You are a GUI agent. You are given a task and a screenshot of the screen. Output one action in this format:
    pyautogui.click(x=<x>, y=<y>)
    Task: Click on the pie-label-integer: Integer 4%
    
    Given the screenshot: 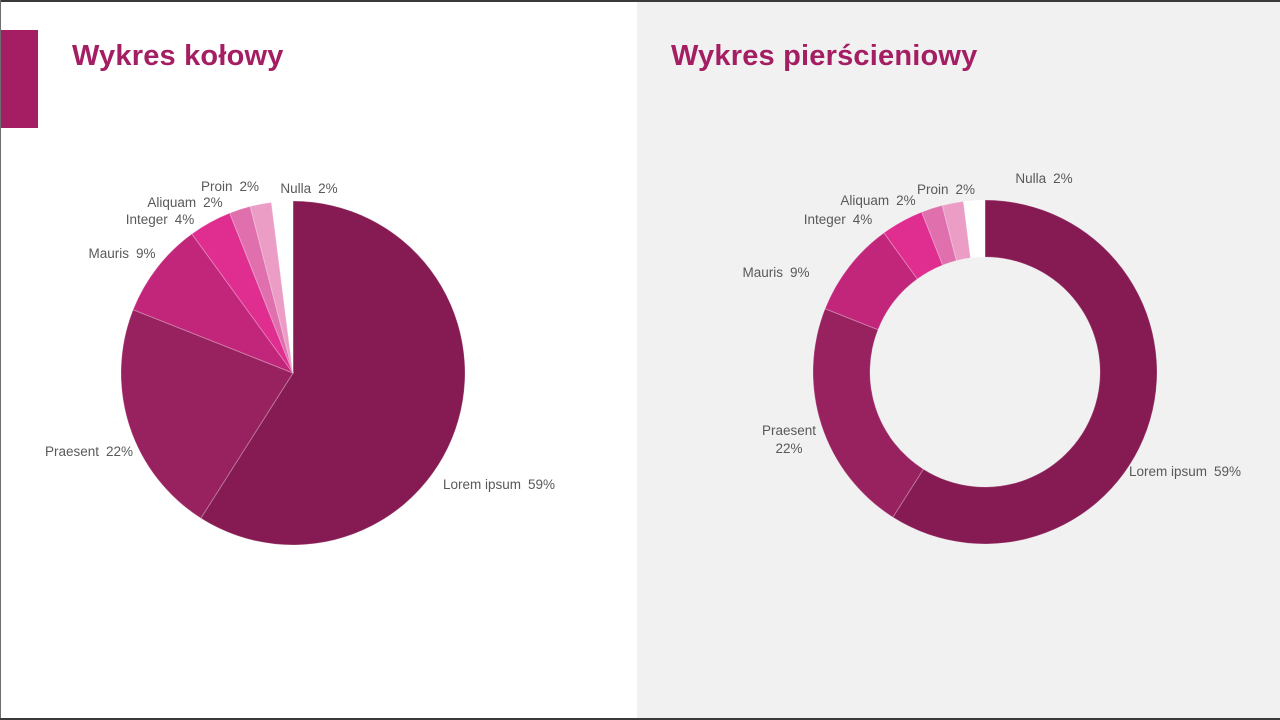 What is the action you would take?
    pyautogui.click(x=160, y=220)
    